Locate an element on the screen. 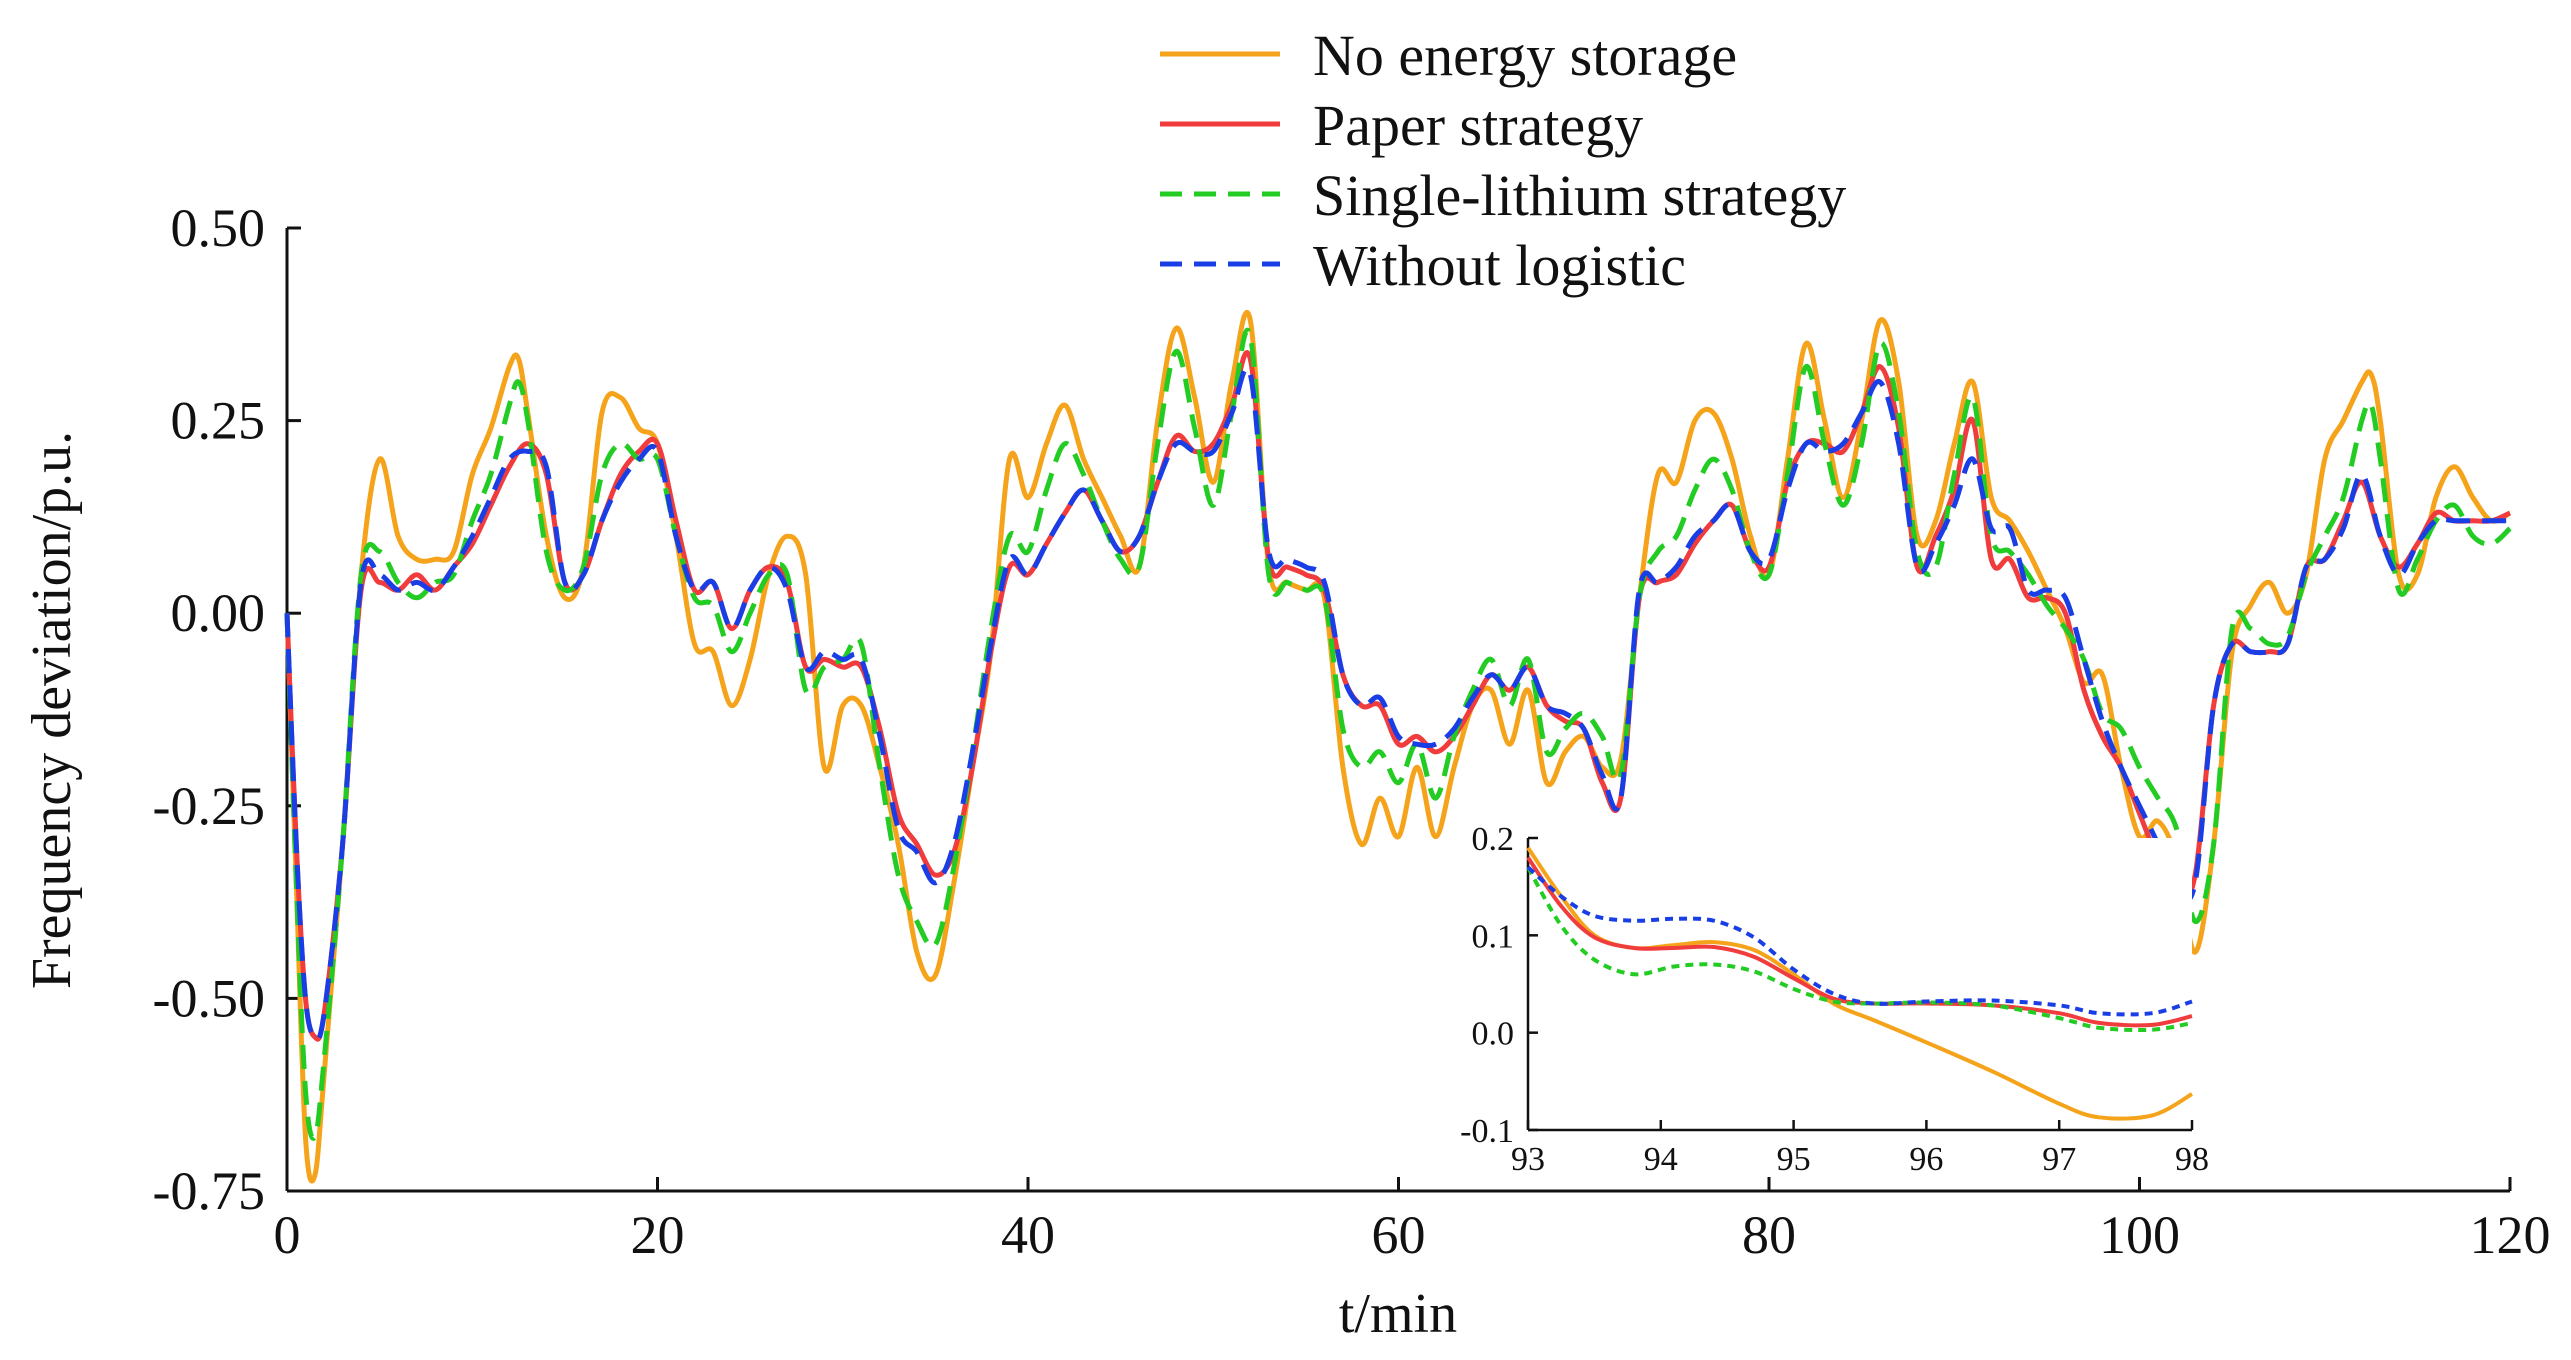  inset-y-tick-label: 0.1 is located at coordinates (1493, 936).